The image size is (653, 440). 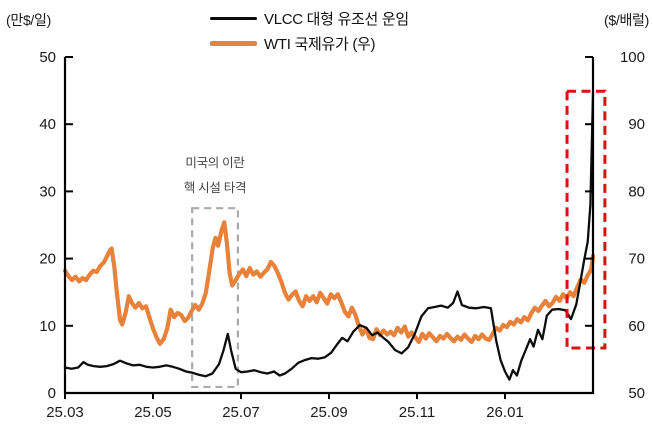 I want to click on right-axis-tick-label: 70, so click(x=636, y=259).